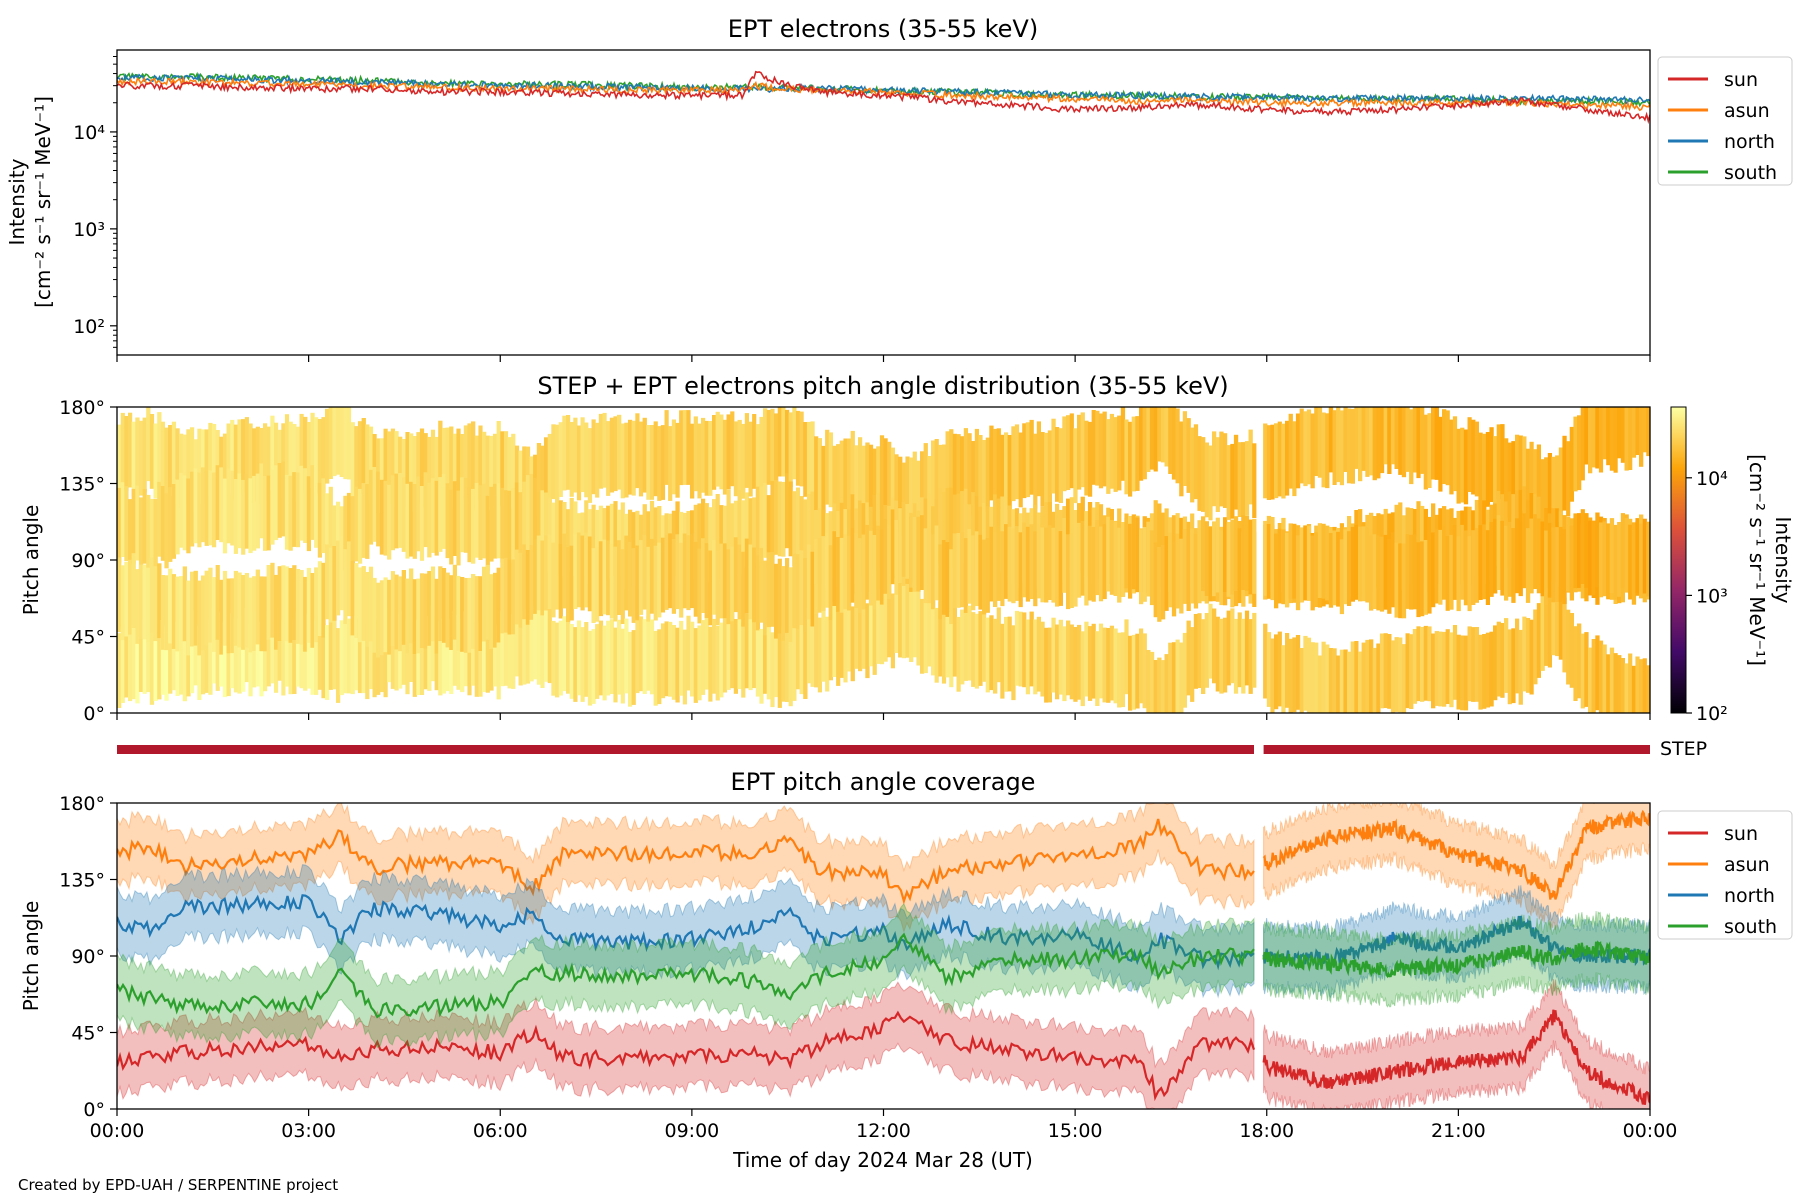  What do you see at coordinates (1741, 80) in the screenshot?
I see `legend-label-sun: sun` at bounding box center [1741, 80].